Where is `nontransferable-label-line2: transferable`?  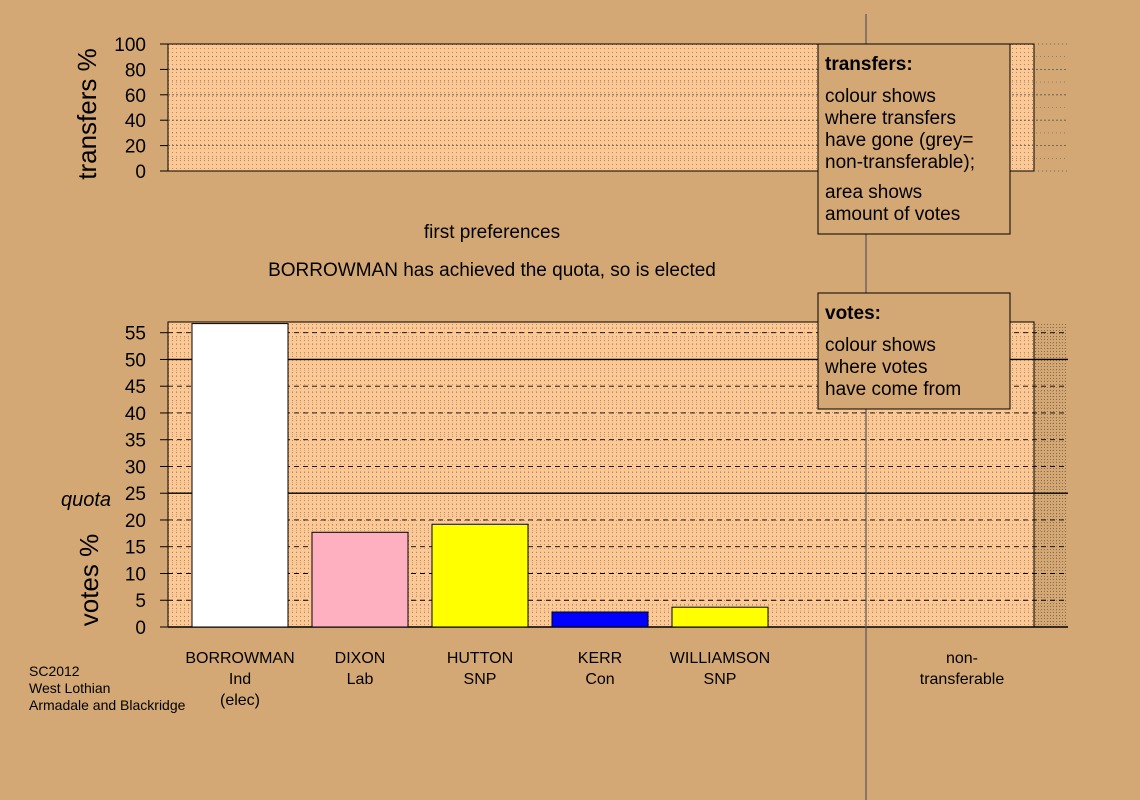 nontransferable-label-line2: transferable is located at coordinates (962, 679).